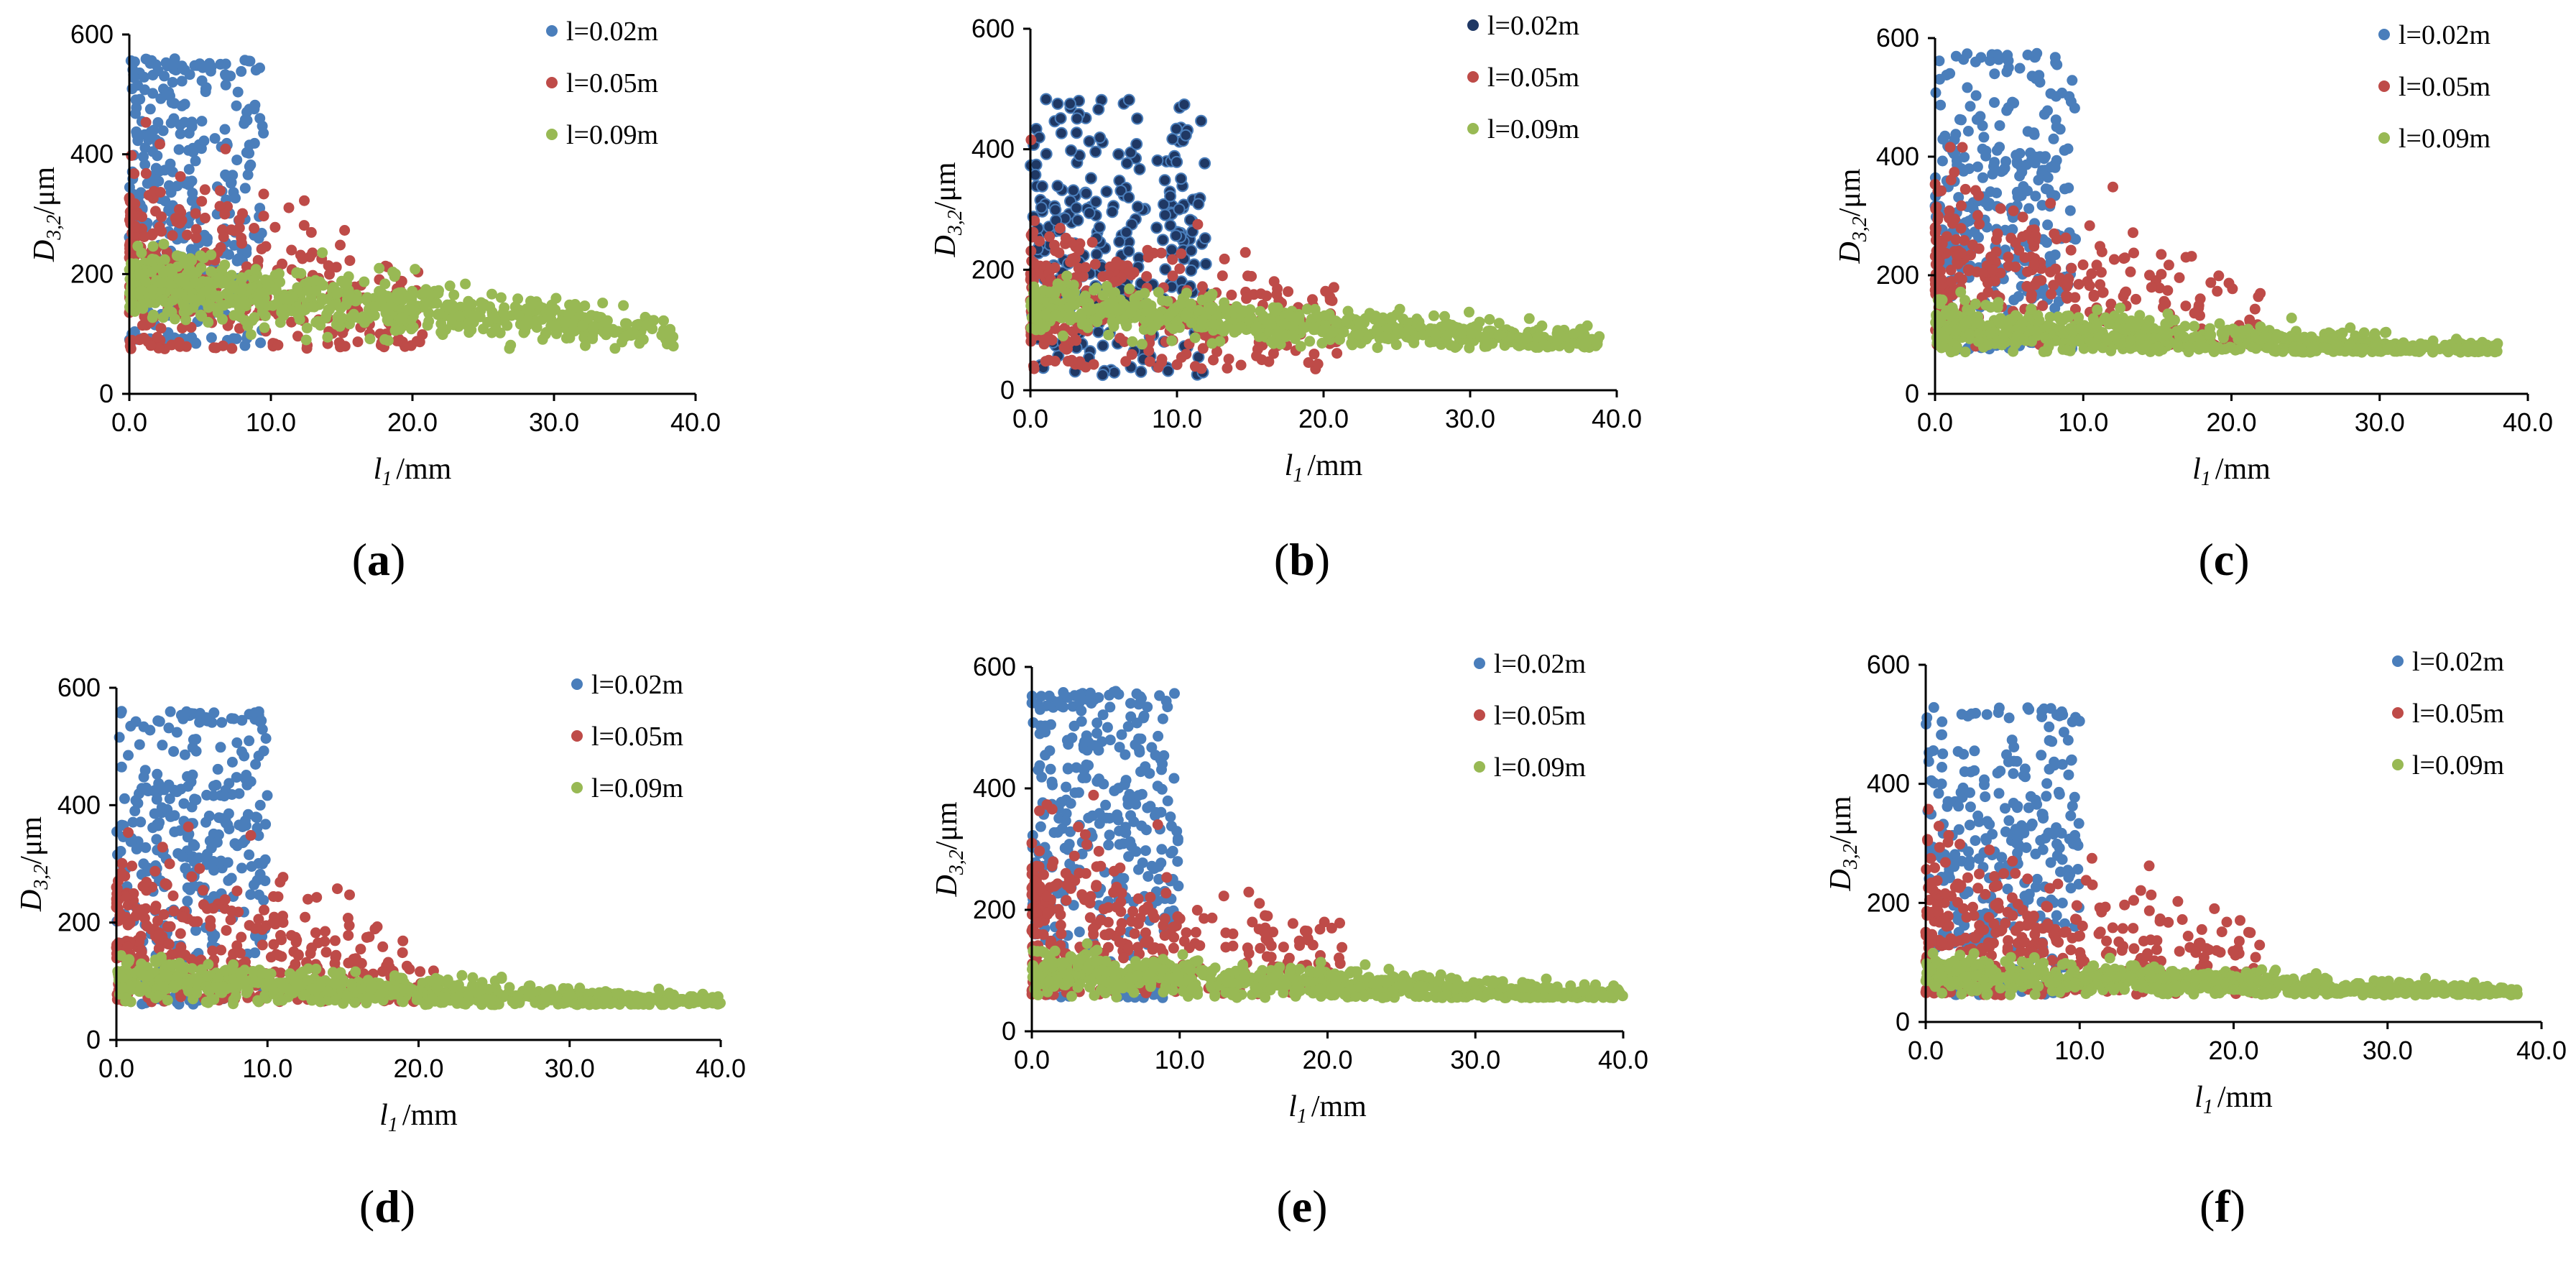 The image size is (2576, 1262). Describe the element at coordinates (92, 34) in the screenshot. I see `y-tick-label-a-3: 600` at that location.